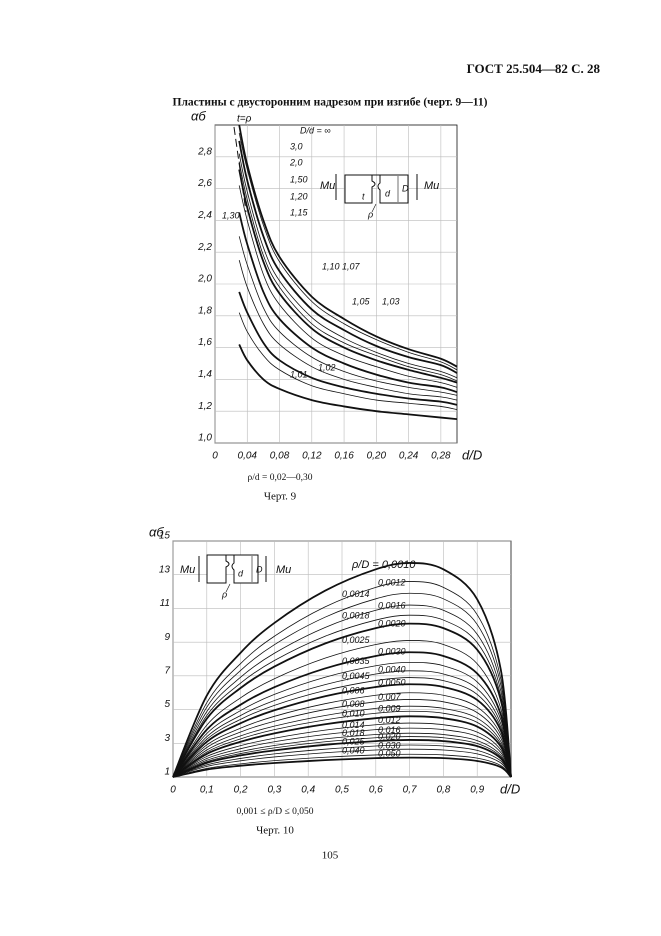 This screenshot has width=661, height=936. I want to click on curve-label: 1,50, so click(299, 179).